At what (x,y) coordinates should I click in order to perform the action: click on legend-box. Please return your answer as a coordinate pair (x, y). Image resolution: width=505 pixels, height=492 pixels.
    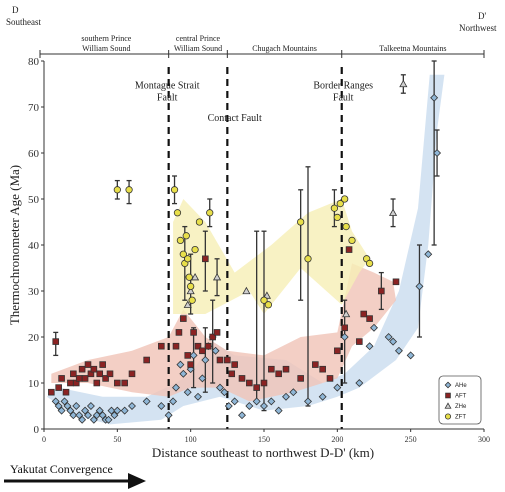
    Looking at the image, I should click on (460, 400).